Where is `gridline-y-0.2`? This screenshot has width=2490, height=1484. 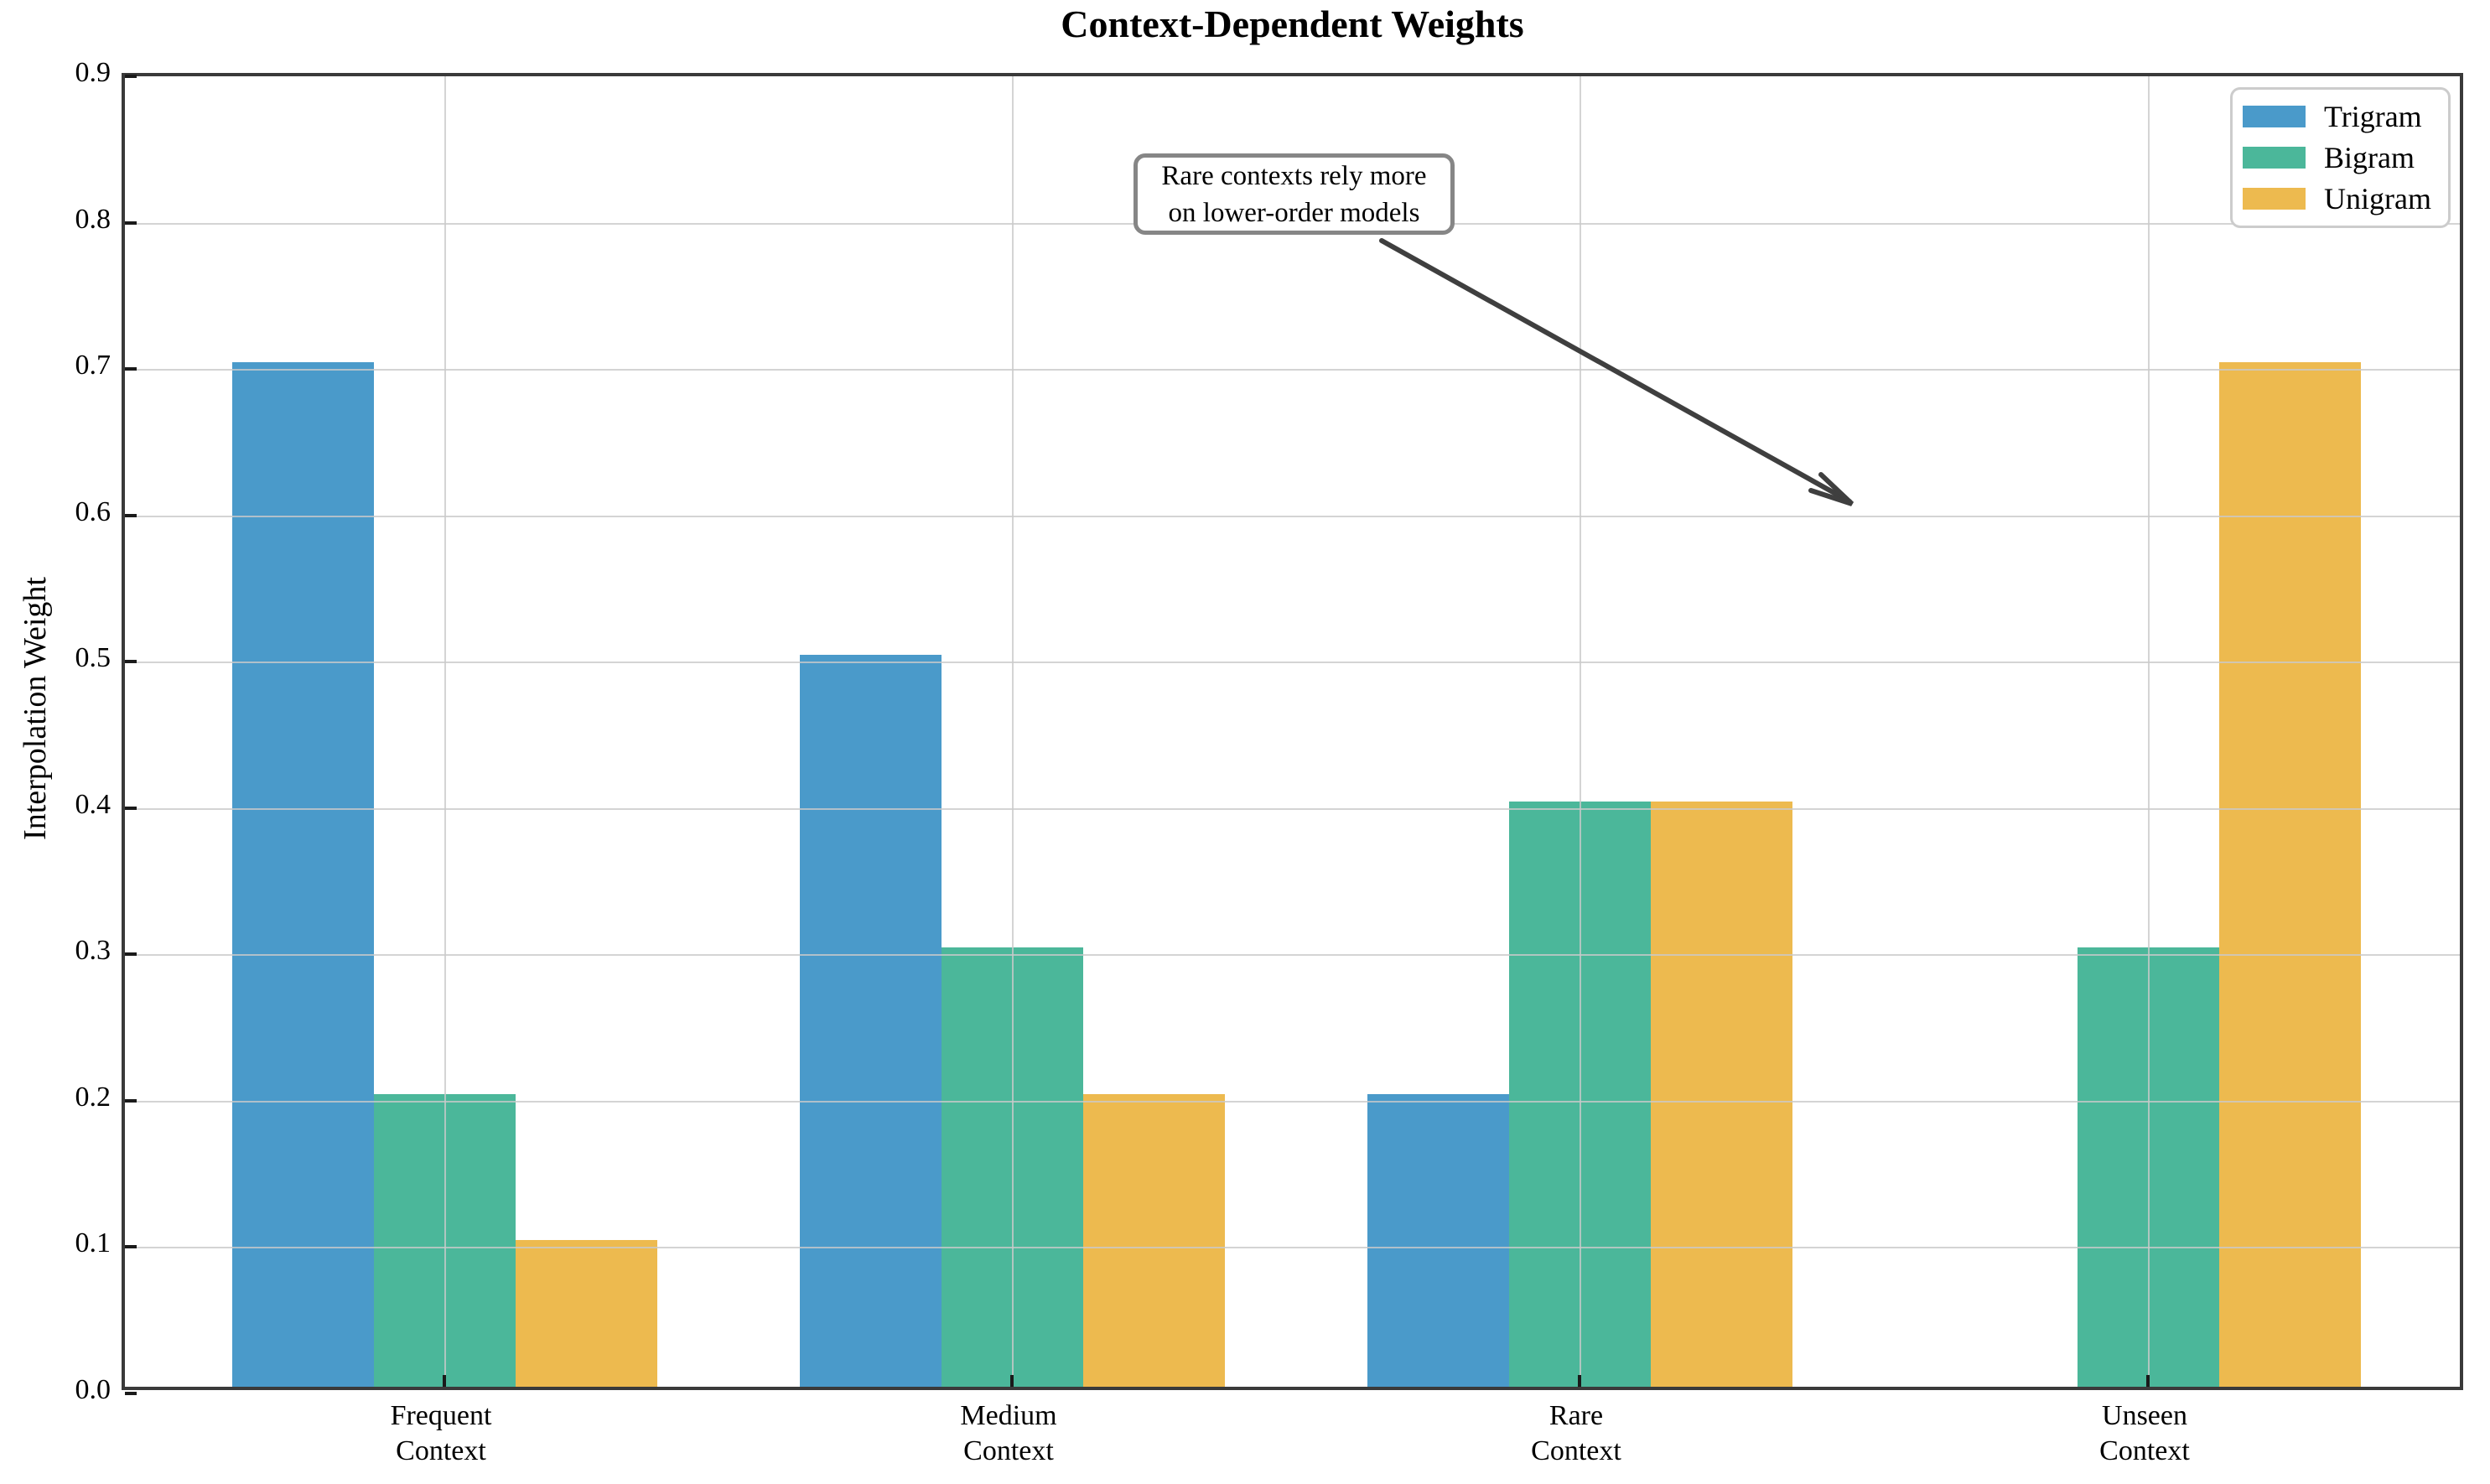
gridline-y-0.2 is located at coordinates (1292, 1101).